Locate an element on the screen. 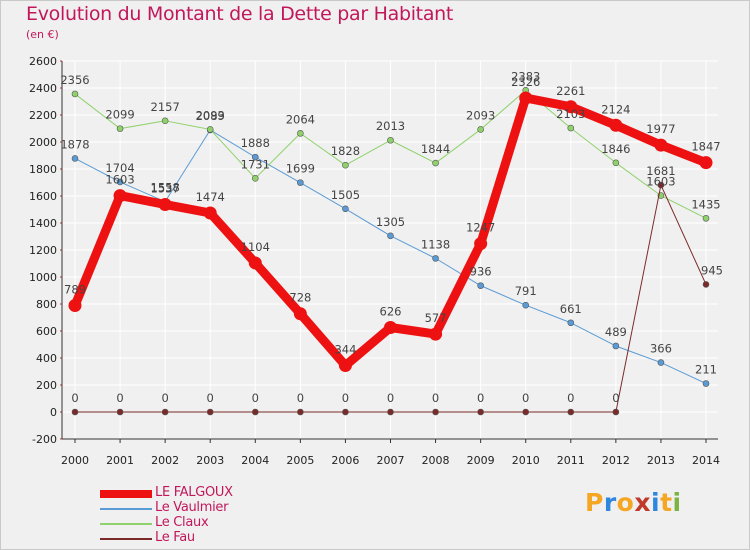 This screenshot has width=750, height=550. data-label-le-falgoux: 728 is located at coordinates (300, 298).